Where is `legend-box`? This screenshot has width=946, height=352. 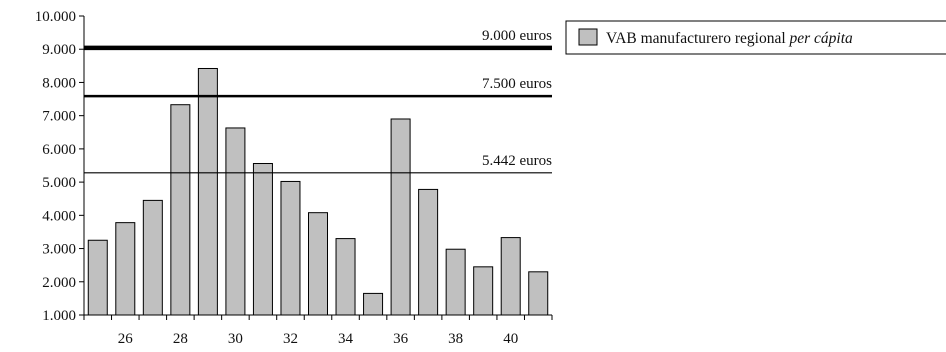
legend-box is located at coordinates (755, 37).